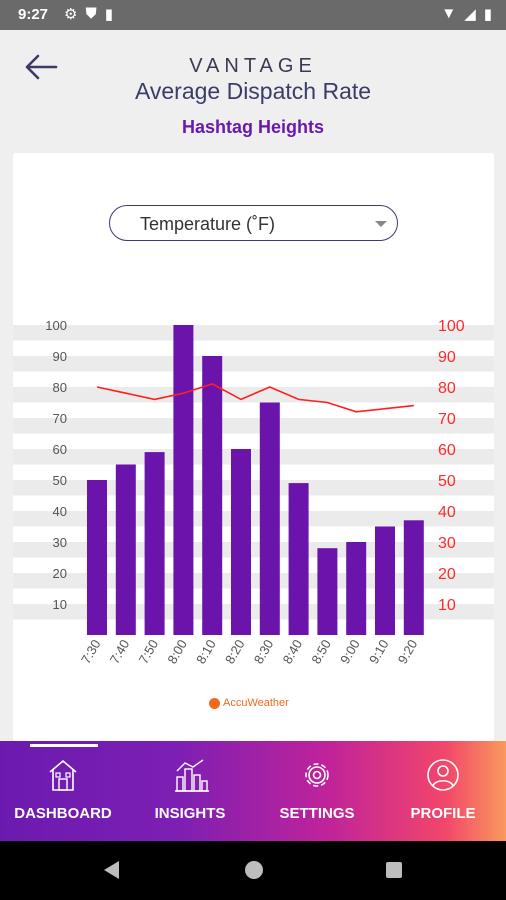 Image resolution: width=506 pixels, height=900 pixels. I want to click on y-tick-right-label: 40, so click(447, 512).